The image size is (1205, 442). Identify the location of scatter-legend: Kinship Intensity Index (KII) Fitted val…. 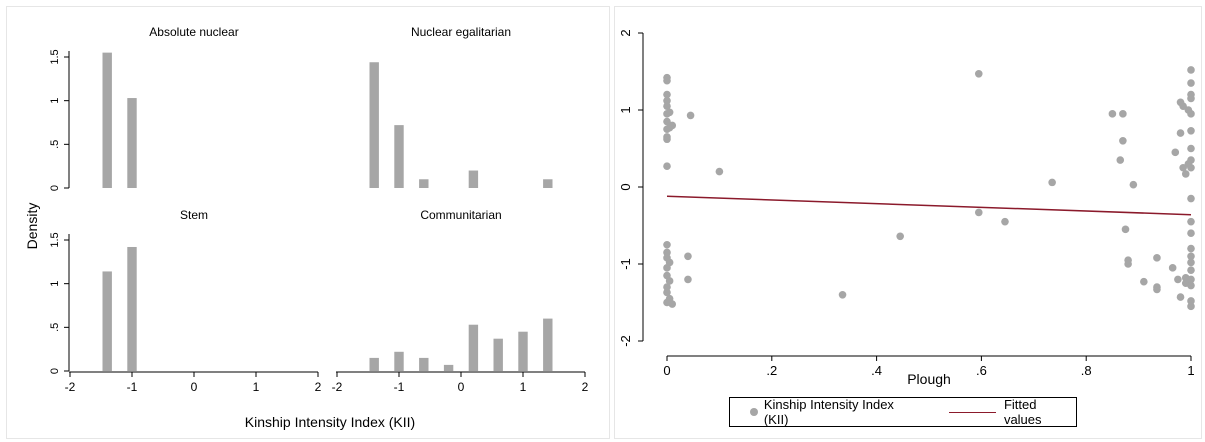
(903, 412).